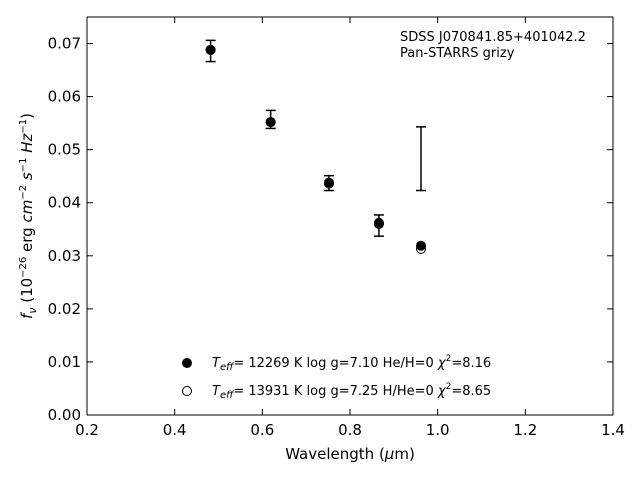  Describe the element at coordinates (187, 391) in the screenshot. I see `legend-marker-open` at that location.